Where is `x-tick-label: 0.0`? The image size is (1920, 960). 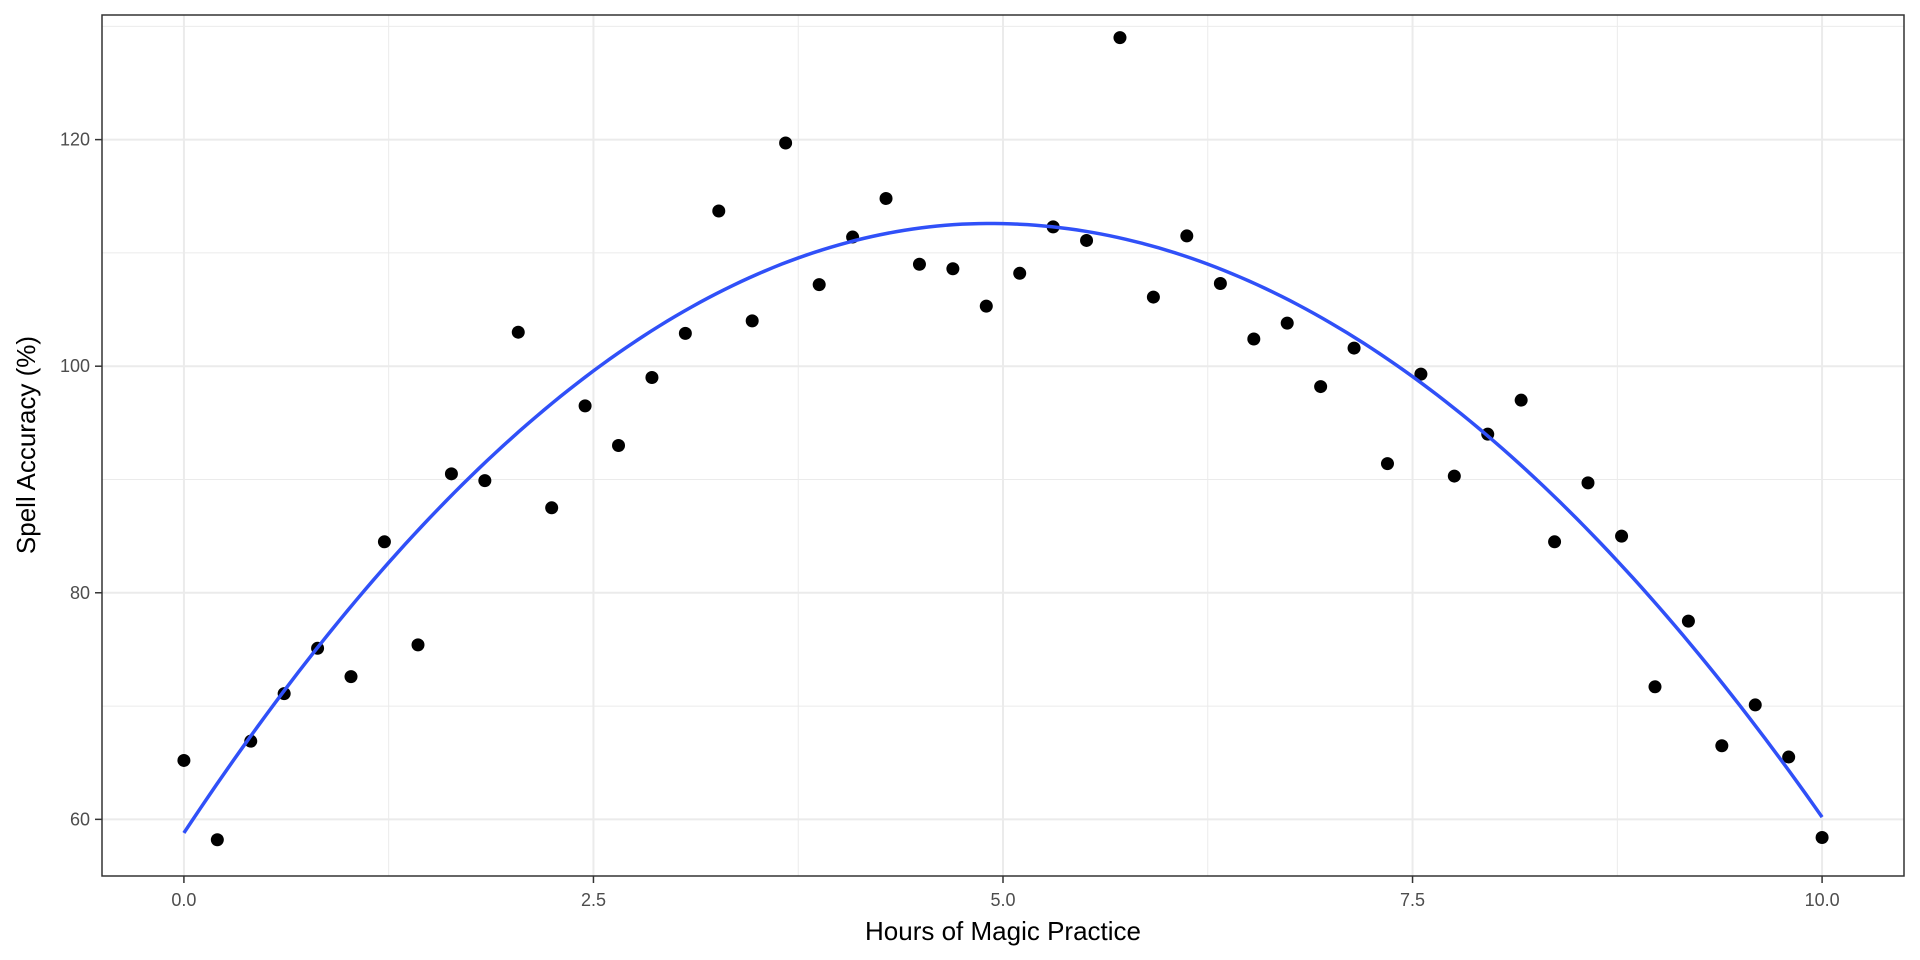 x-tick-label: 0.0 is located at coordinates (183, 900).